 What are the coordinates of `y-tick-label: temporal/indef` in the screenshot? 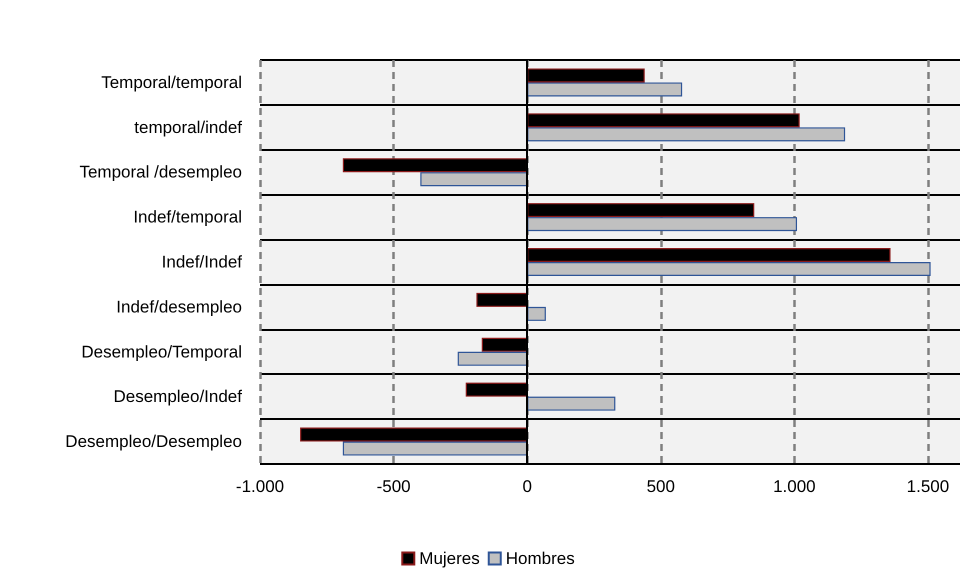 It's located at (188, 127).